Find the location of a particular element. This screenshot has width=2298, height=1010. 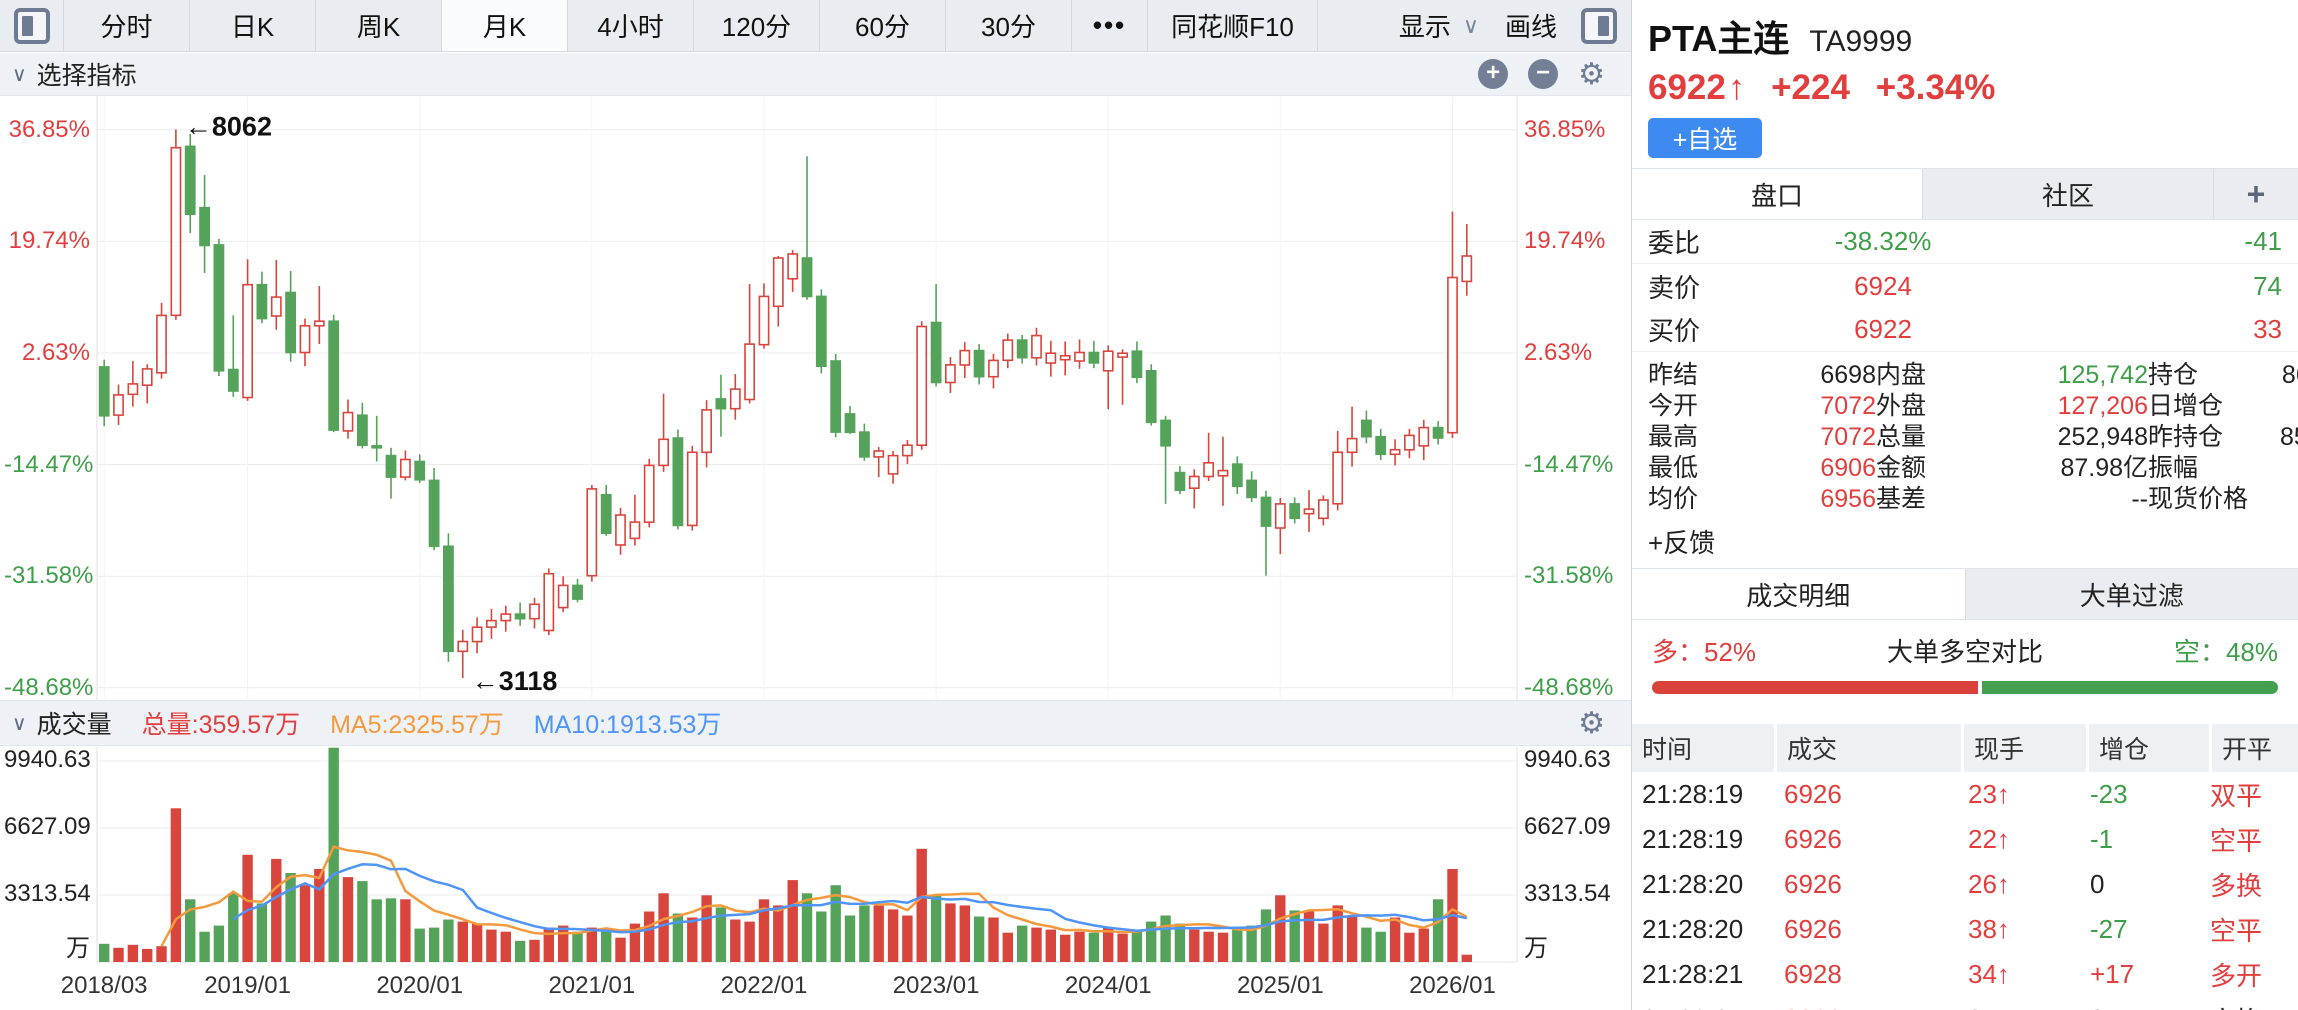

stat-value: 6698 is located at coordinates (1848, 375).